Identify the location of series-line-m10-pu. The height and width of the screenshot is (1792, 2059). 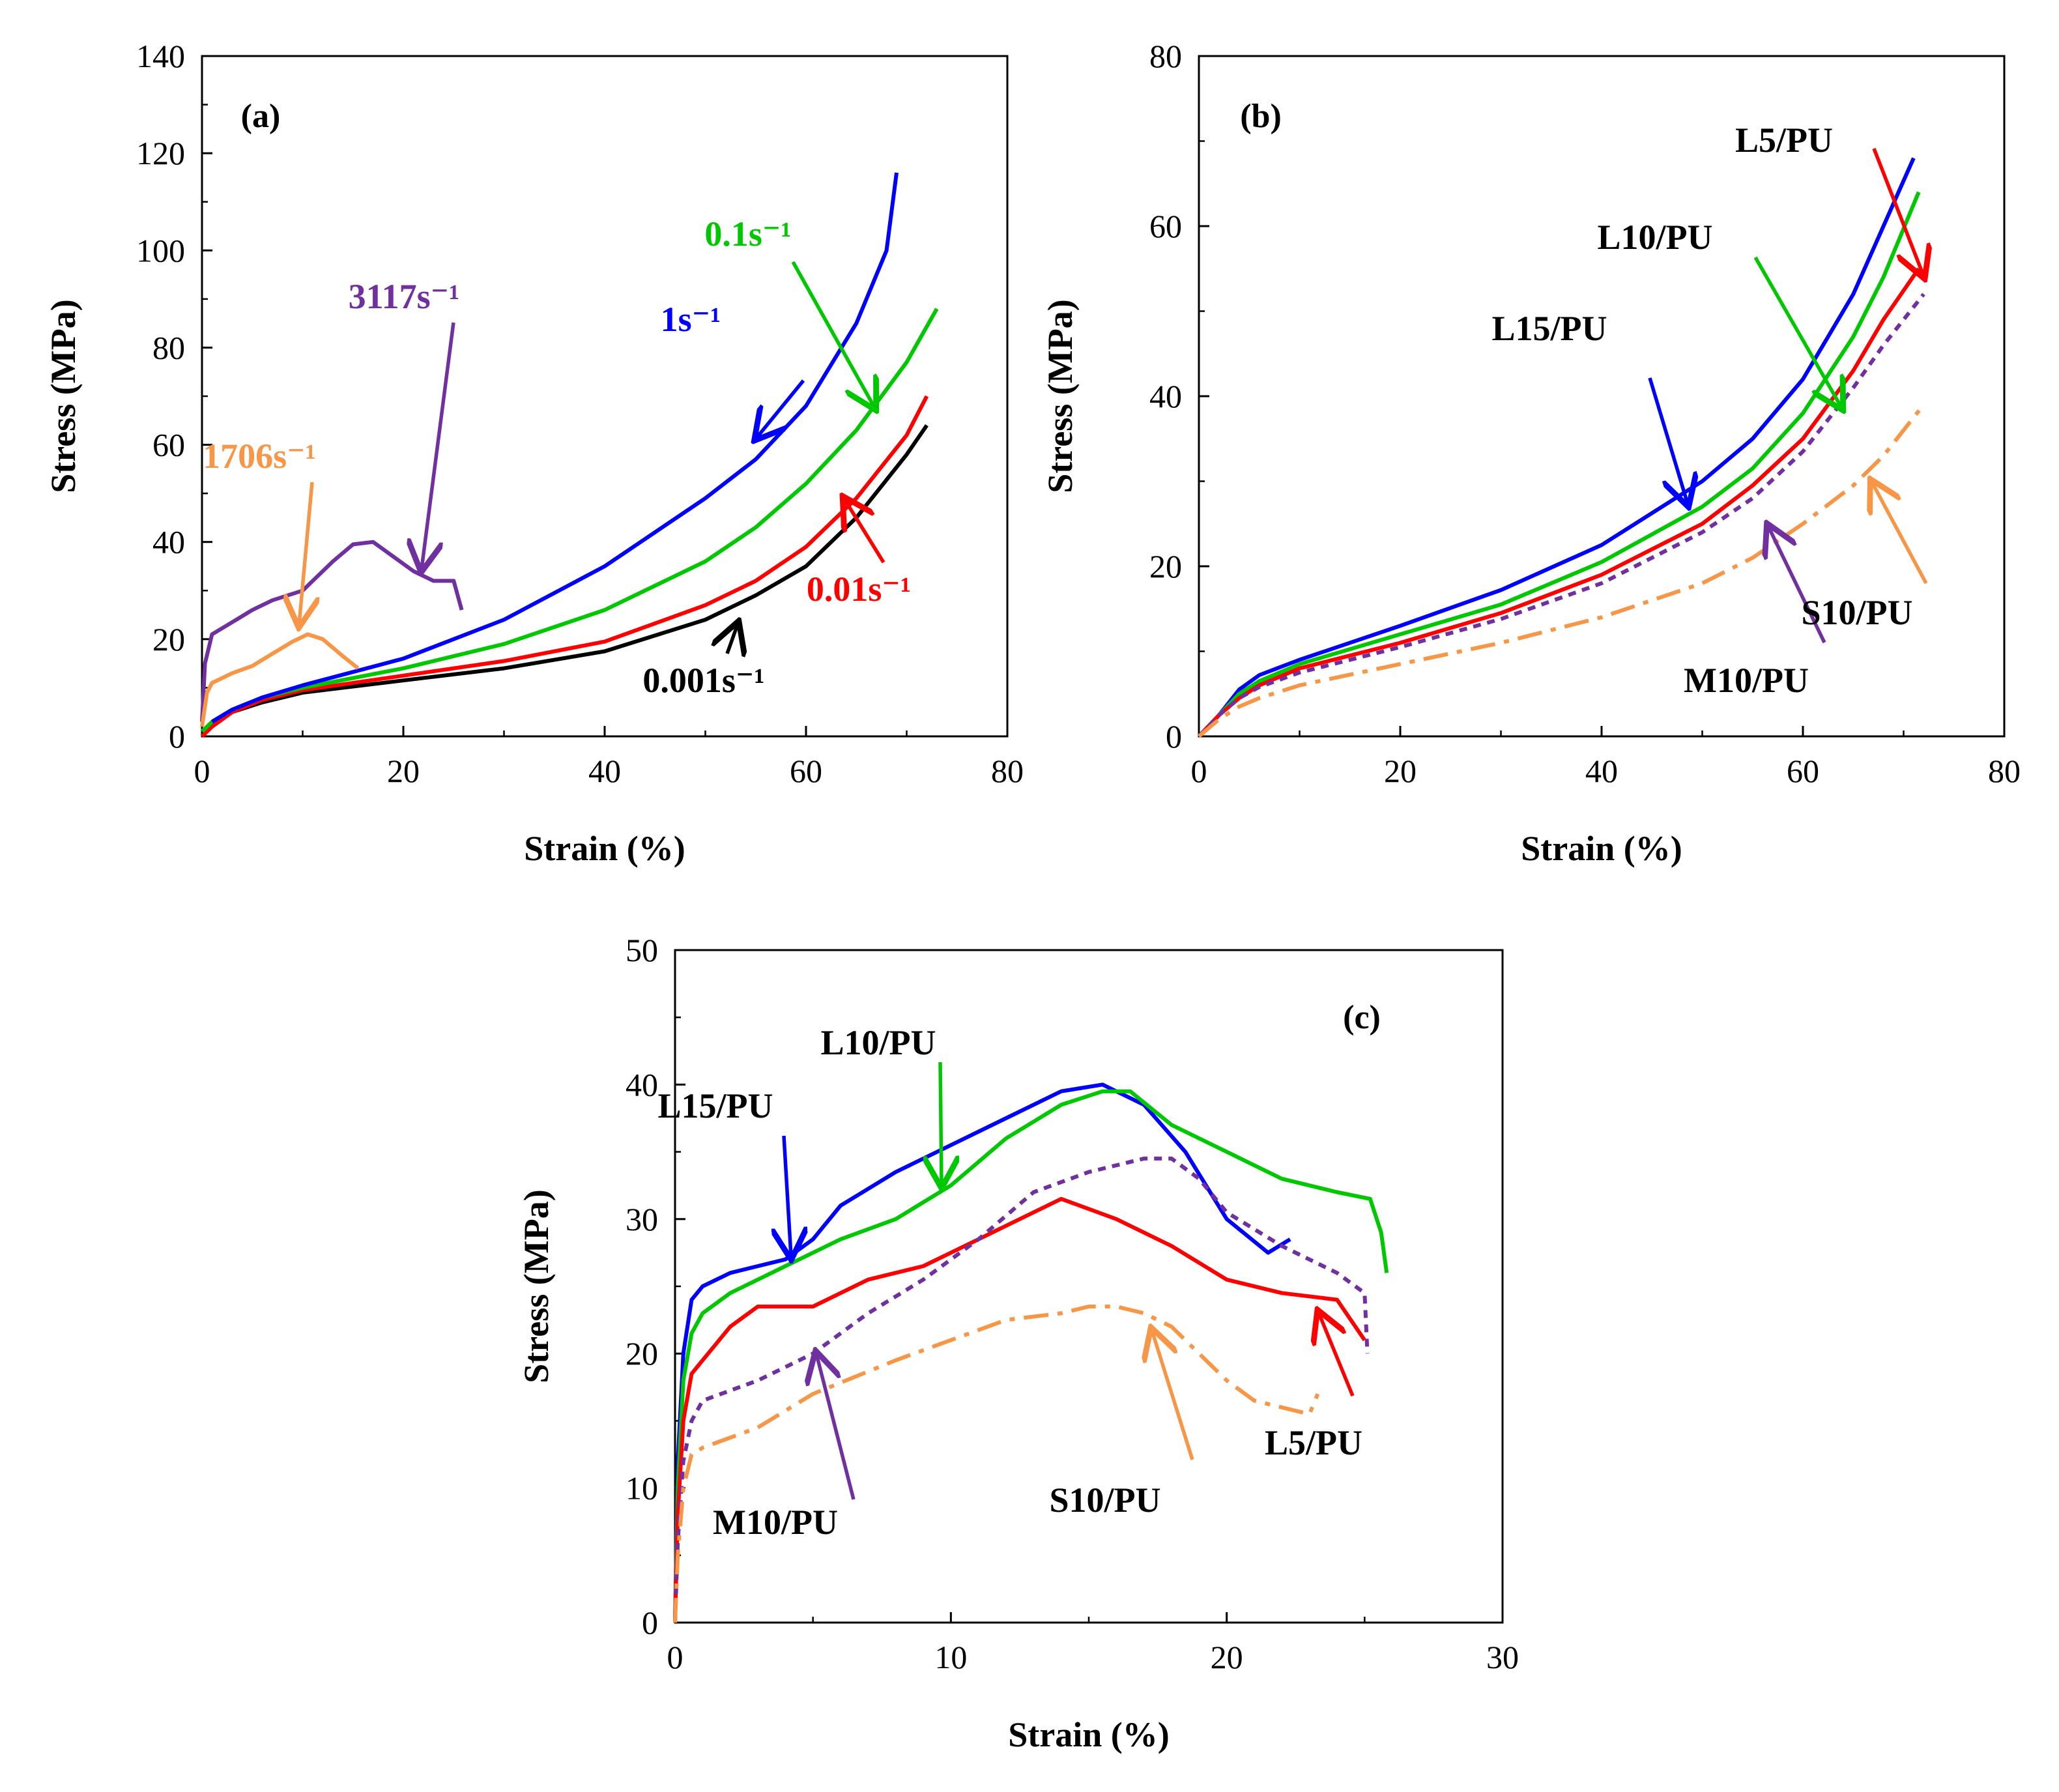
(1021, 1389).